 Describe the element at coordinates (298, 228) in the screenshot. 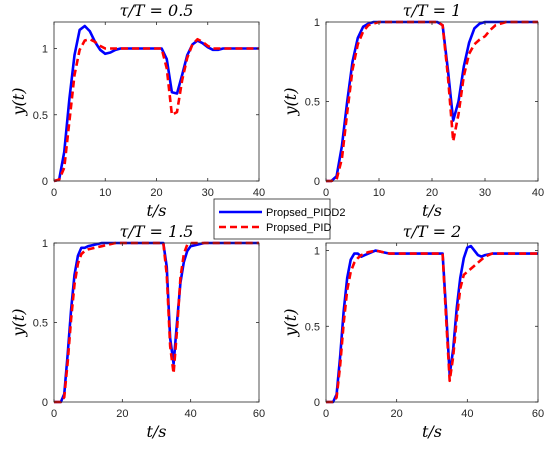

I see `legend-label: Propsed_PID` at that location.